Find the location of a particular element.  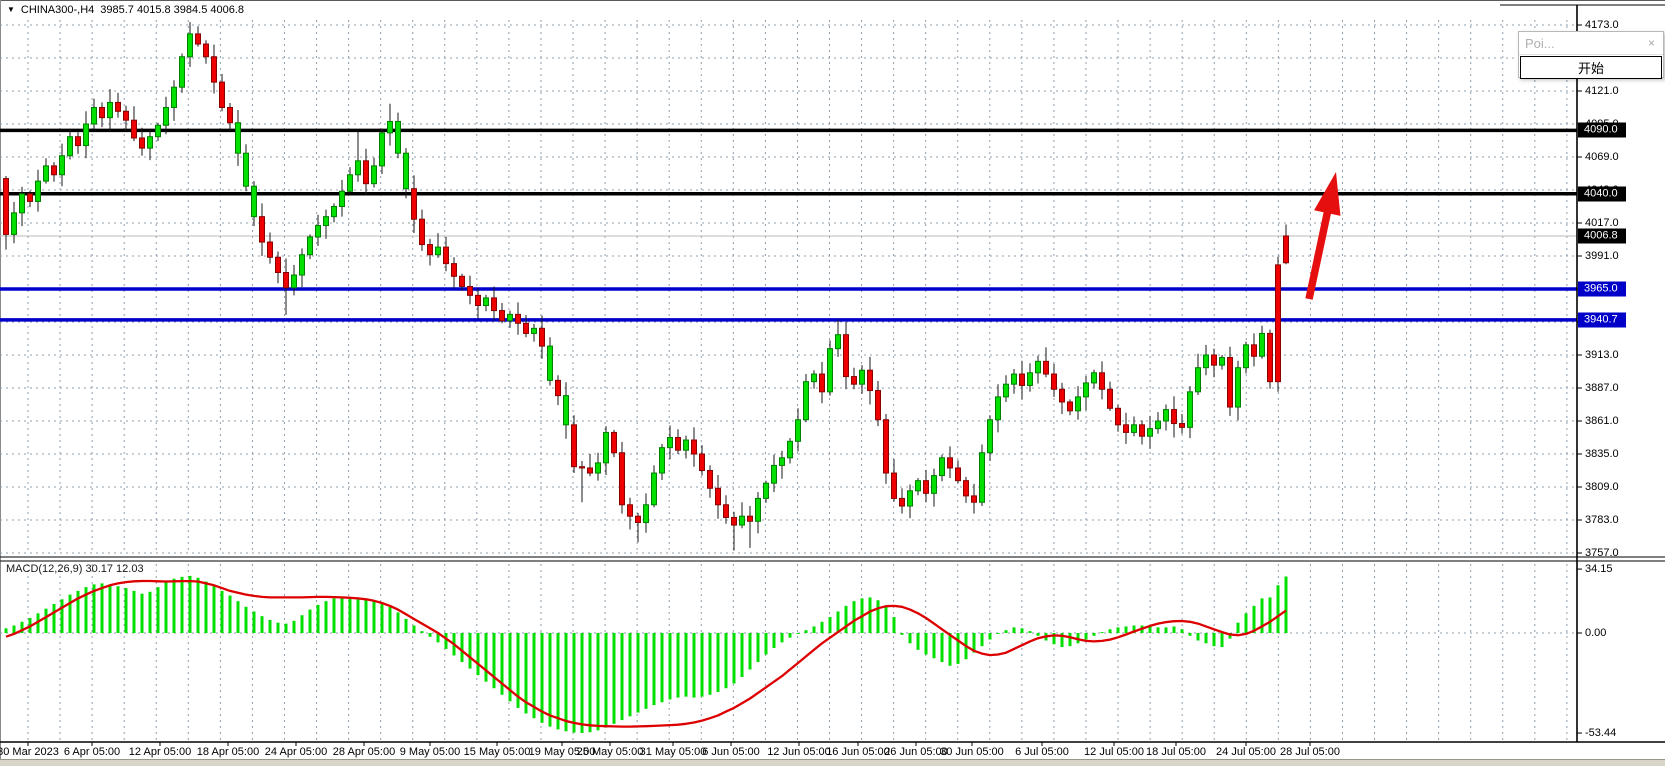

window-left-border is located at coordinates (0, 379).